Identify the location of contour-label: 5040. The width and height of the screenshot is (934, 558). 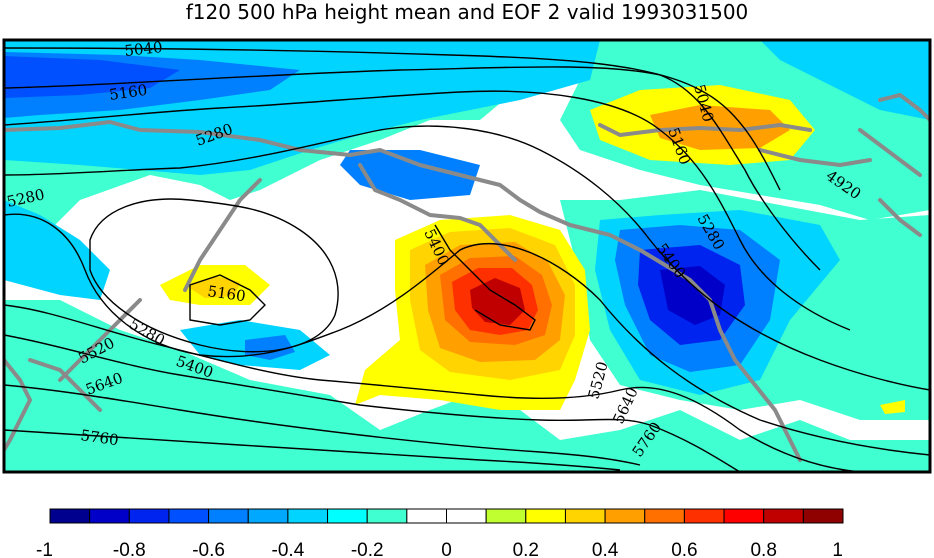
(144, 49).